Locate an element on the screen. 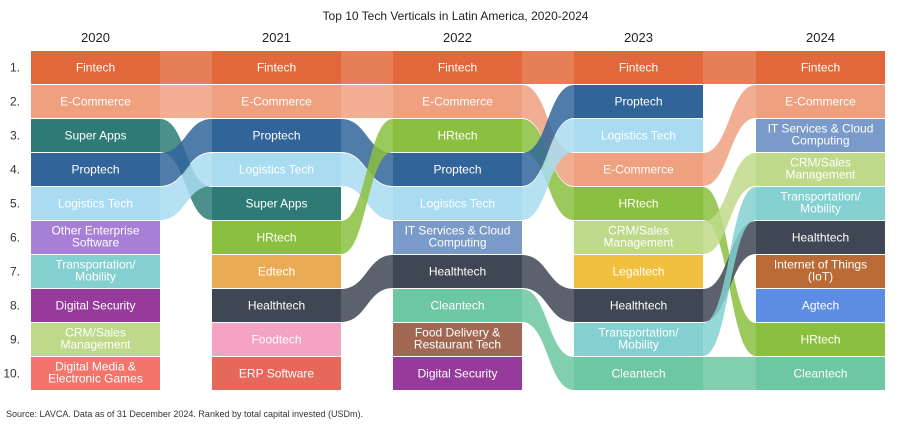 The image size is (911, 429). box-label-healthtech-2021: Healthtech is located at coordinates (276, 306).